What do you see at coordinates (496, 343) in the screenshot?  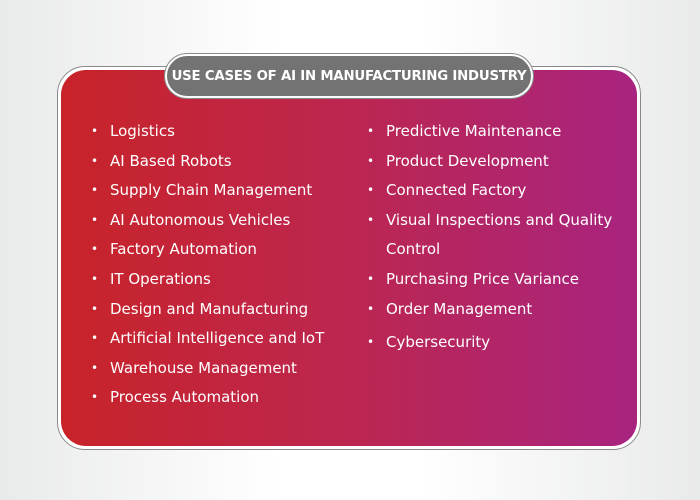 I see `list-item: Cybersecurity` at bounding box center [496, 343].